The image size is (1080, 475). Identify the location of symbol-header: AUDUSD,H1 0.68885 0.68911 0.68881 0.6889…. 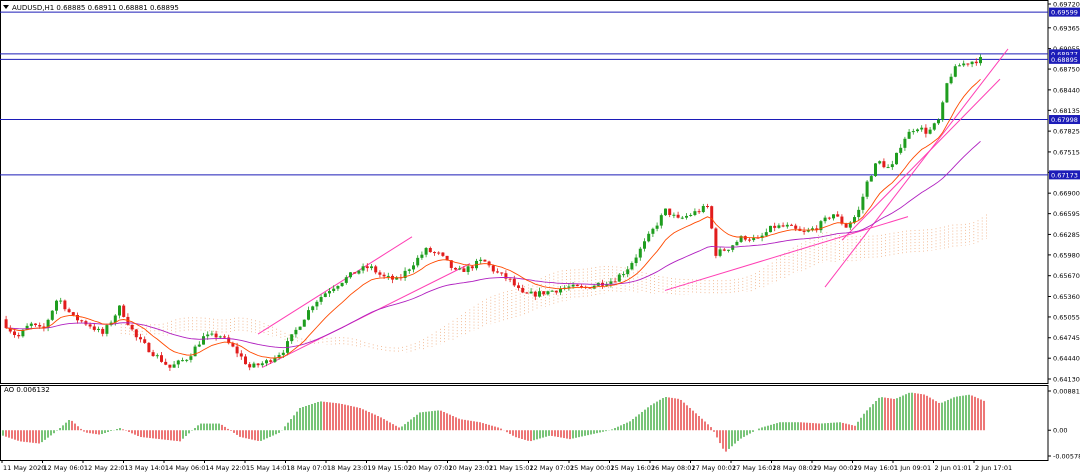
(95, 8).